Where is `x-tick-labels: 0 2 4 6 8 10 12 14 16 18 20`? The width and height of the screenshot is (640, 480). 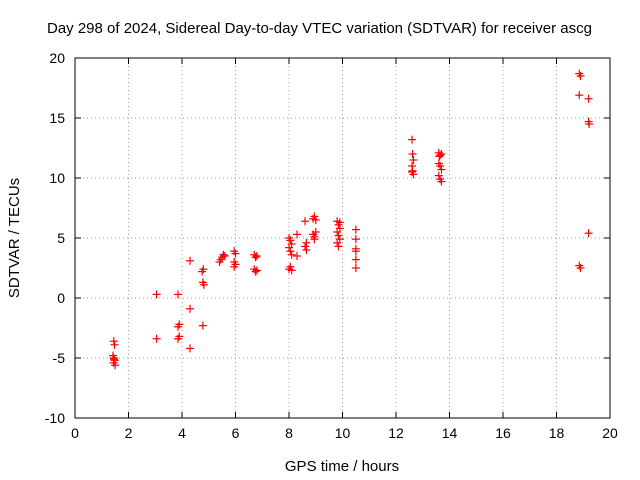 x-tick-labels: 0 2 4 6 8 10 12 14 16 18 20 is located at coordinates (344, 433).